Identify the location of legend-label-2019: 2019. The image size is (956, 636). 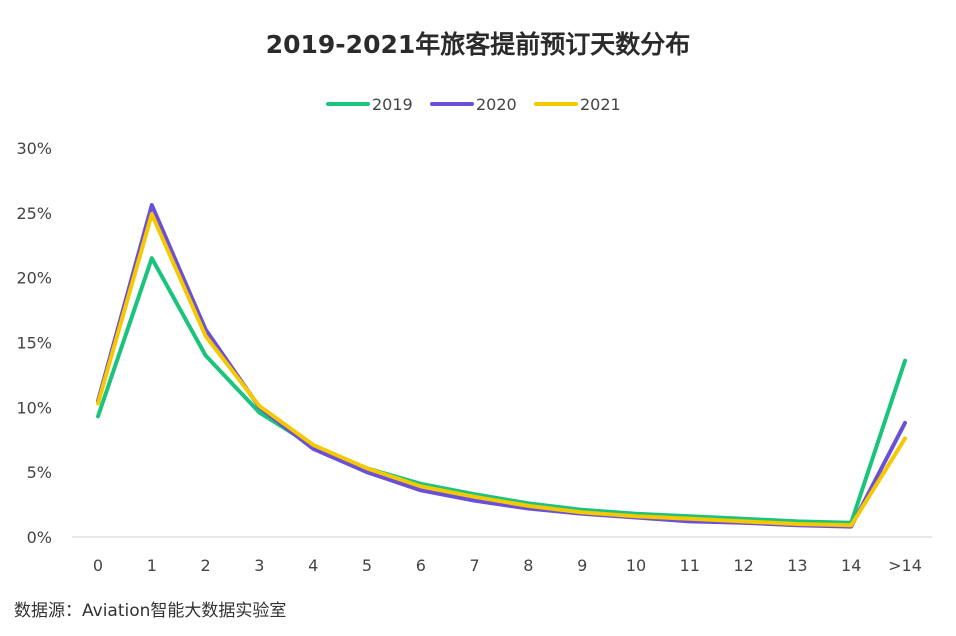
(392, 104).